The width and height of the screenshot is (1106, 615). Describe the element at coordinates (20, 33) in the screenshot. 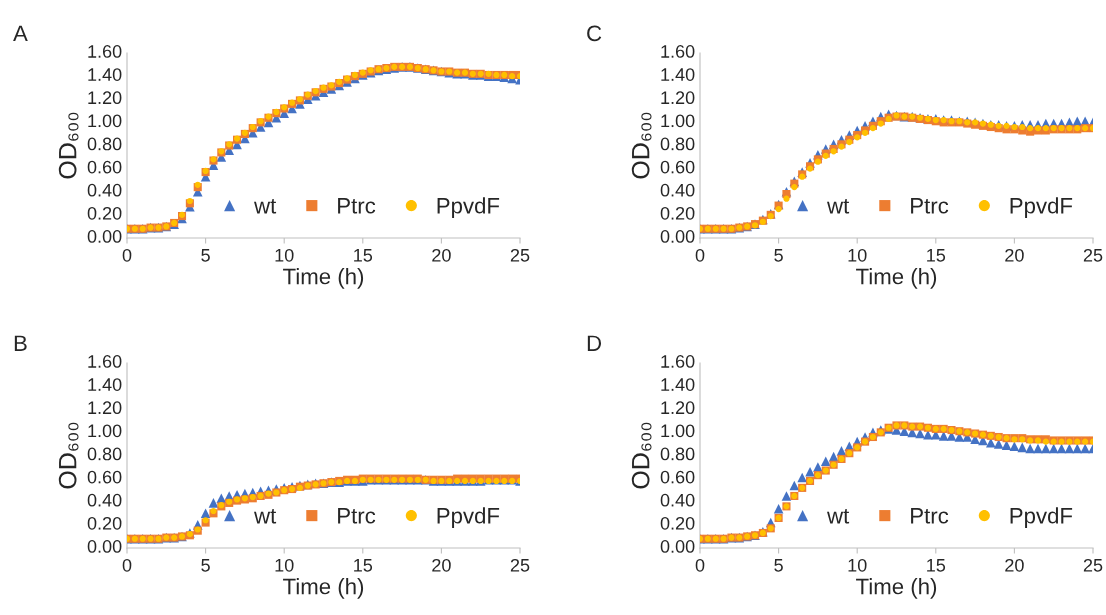

I see `chart-title: A` at that location.